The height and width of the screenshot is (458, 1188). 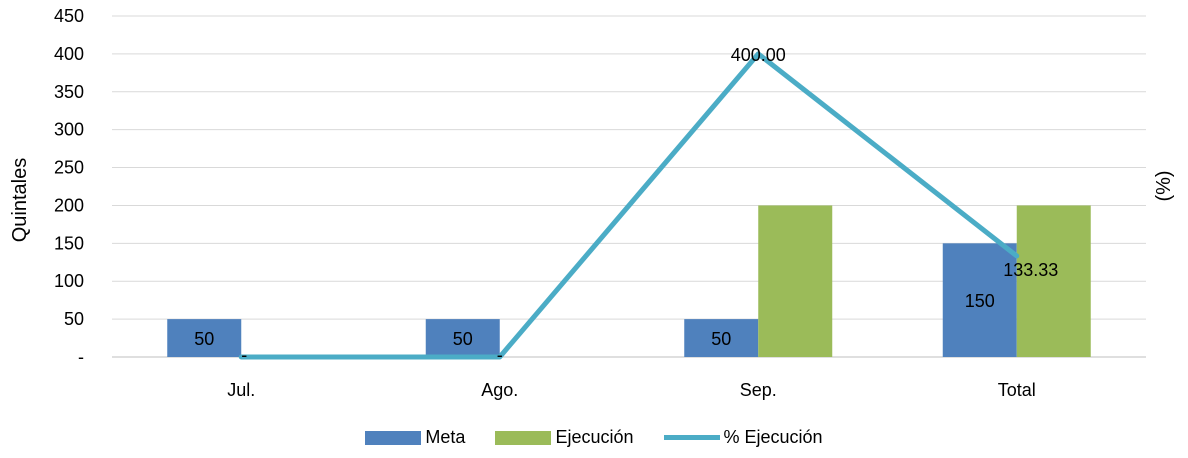 I want to click on legend-label-ejecucion: Ejecución, so click(x=594, y=437).